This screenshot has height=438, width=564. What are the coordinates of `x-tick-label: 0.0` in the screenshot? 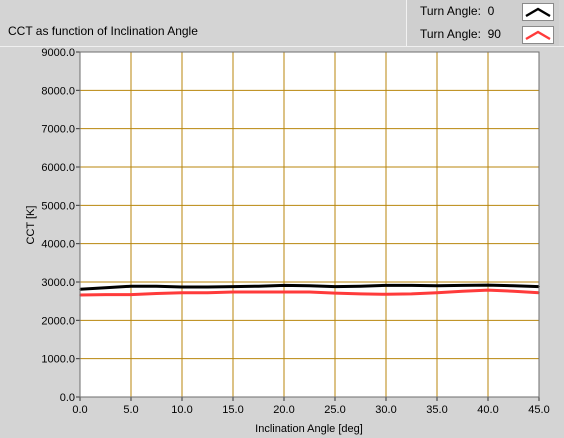 It's located at (79, 410).